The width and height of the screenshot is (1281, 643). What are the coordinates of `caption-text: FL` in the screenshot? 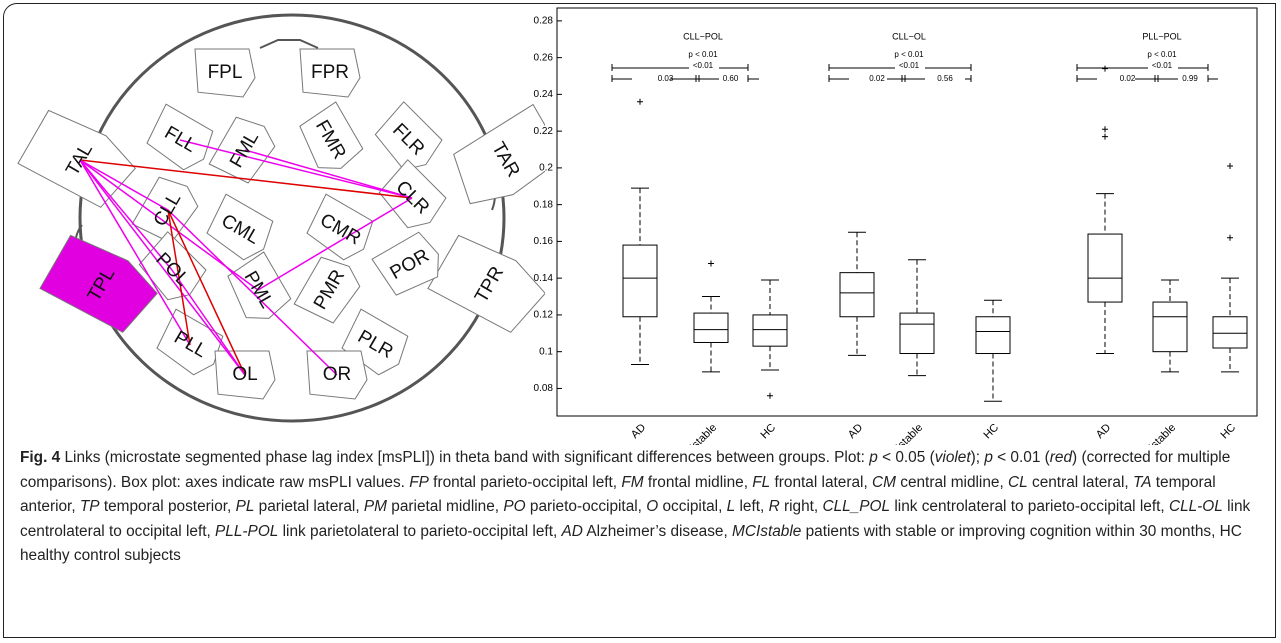 It's located at (761, 482).